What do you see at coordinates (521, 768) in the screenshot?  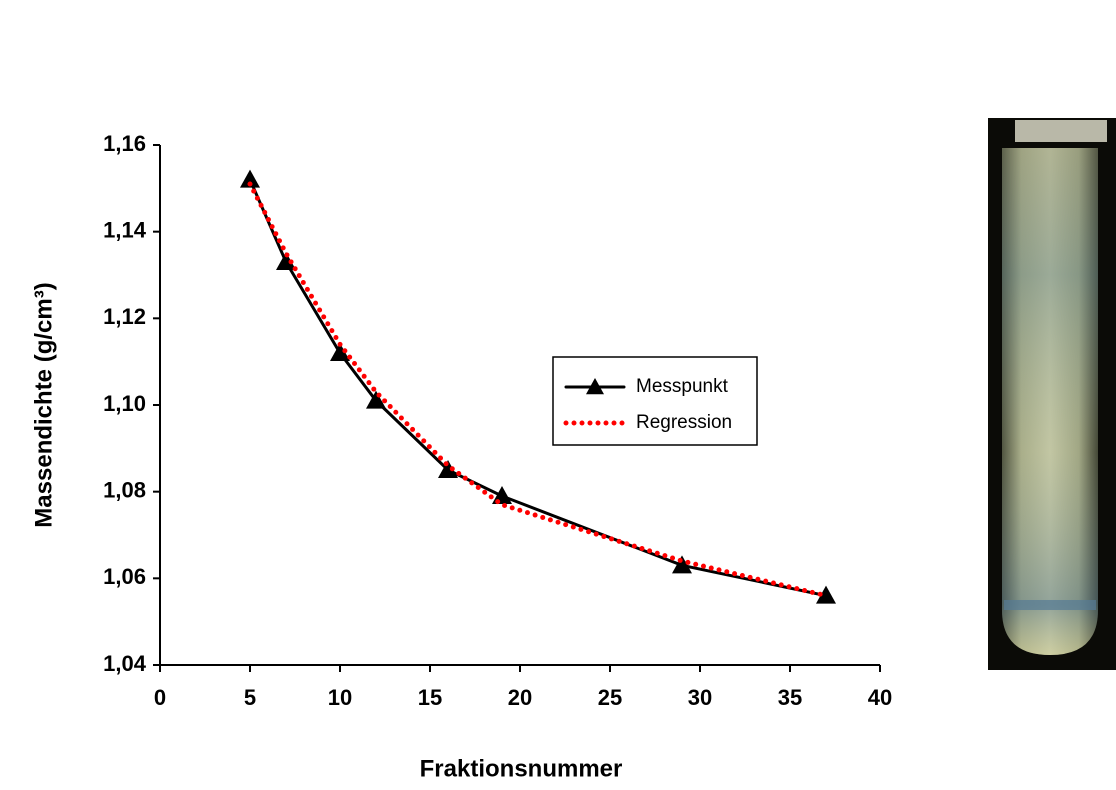 I see `x-axis-title: Fraktionsnummer` at bounding box center [521, 768].